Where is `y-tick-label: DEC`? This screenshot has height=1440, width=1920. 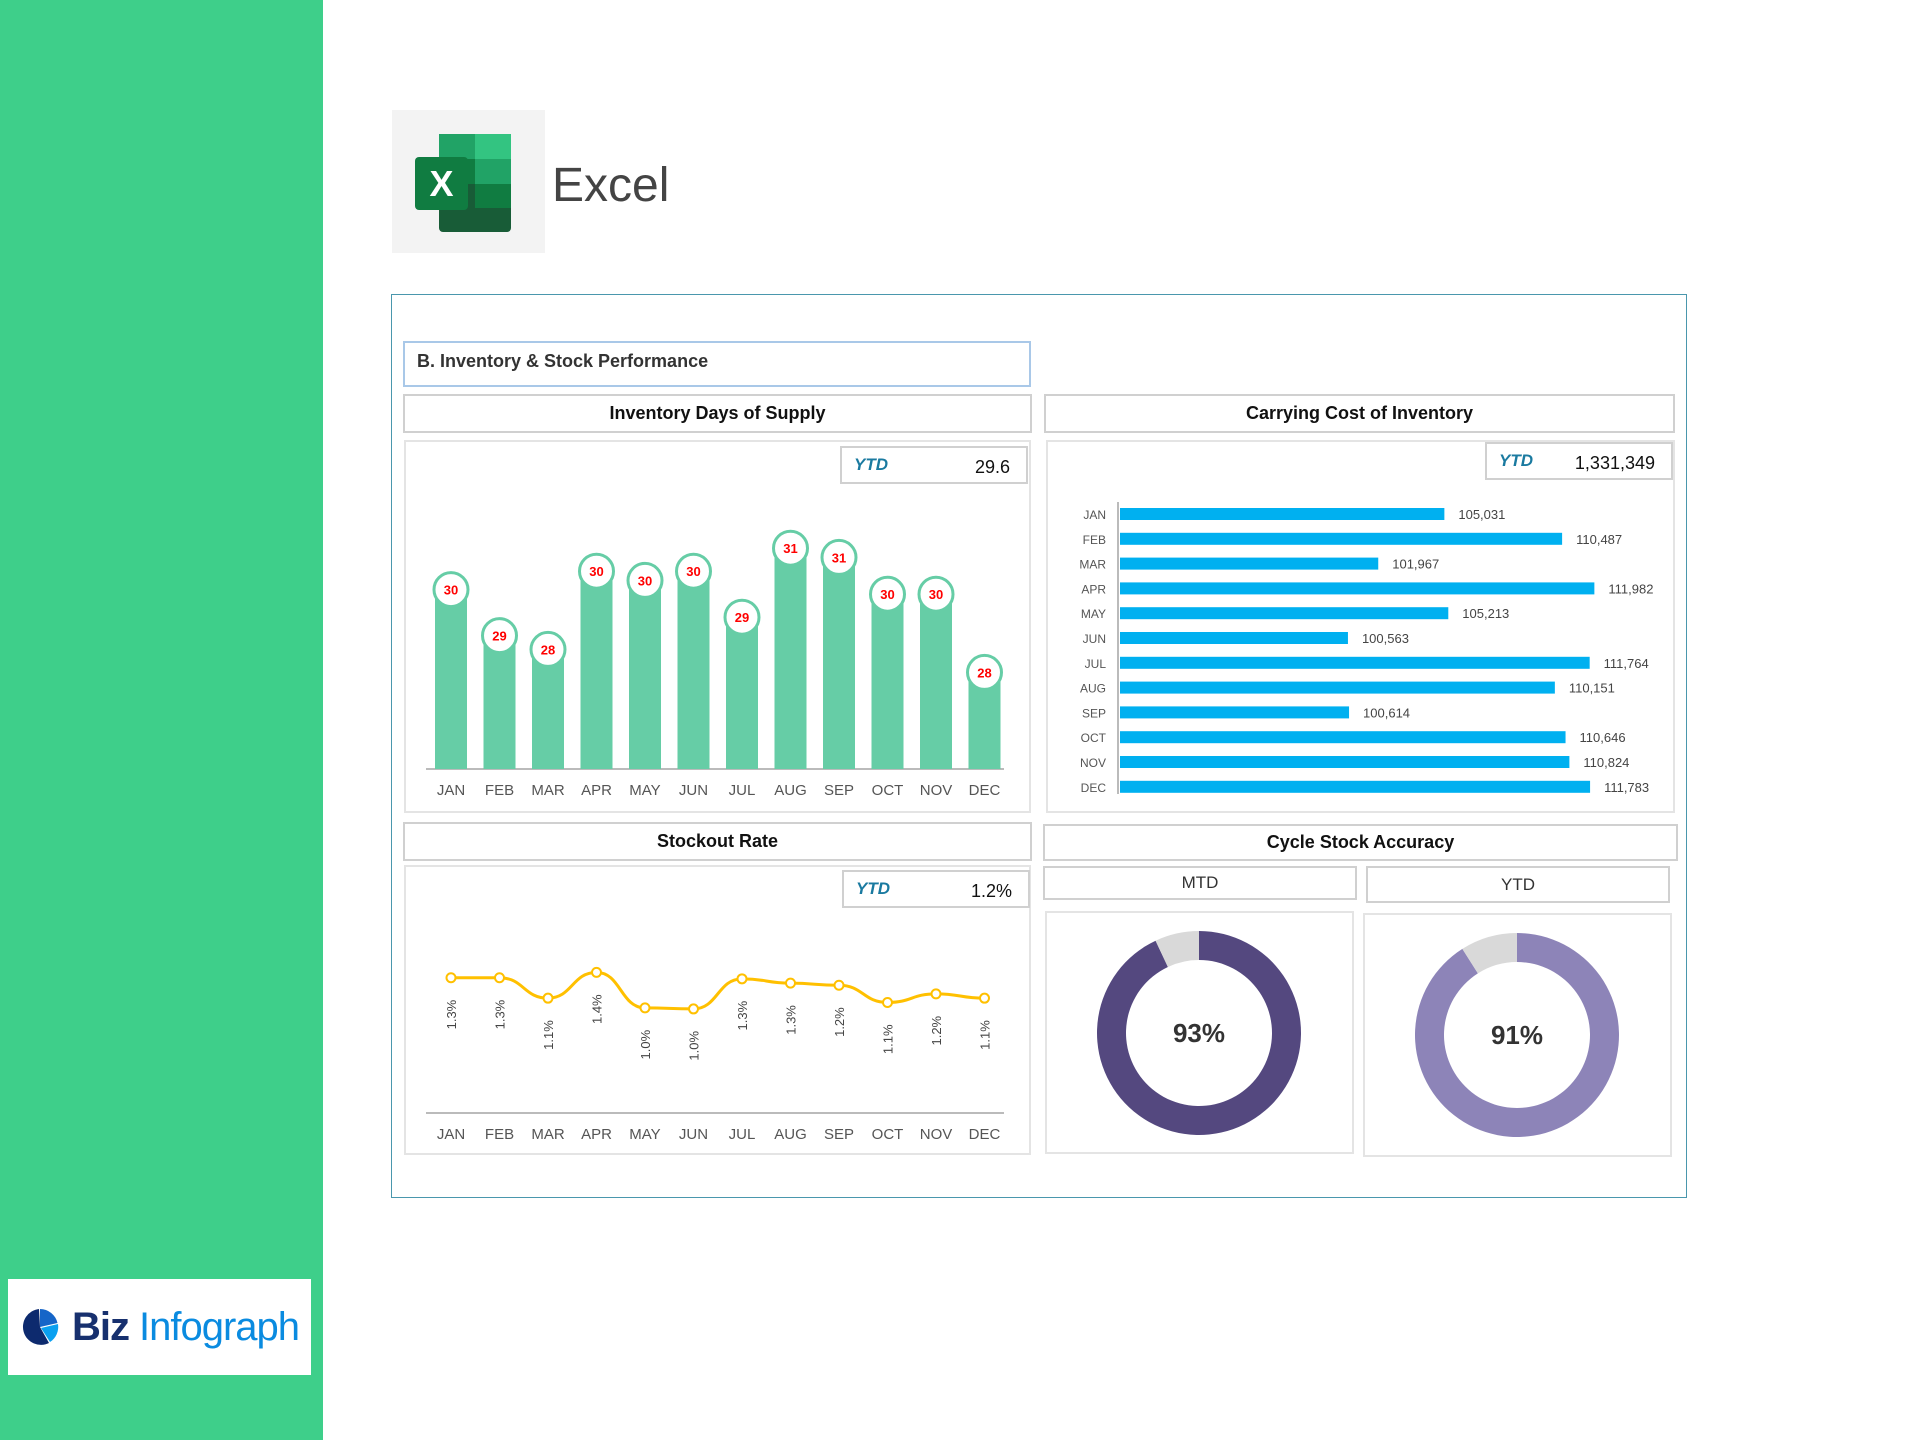
y-tick-label: DEC is located at coordinates (1094, 788).